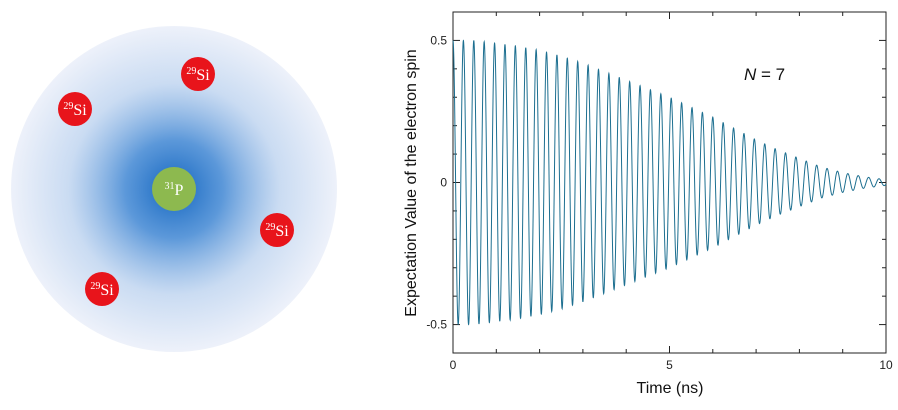  Describe the element at coordinates (411, 182) in the screenshot. I see `y-axis-label: Expectation Value of the electron spin` at that location.